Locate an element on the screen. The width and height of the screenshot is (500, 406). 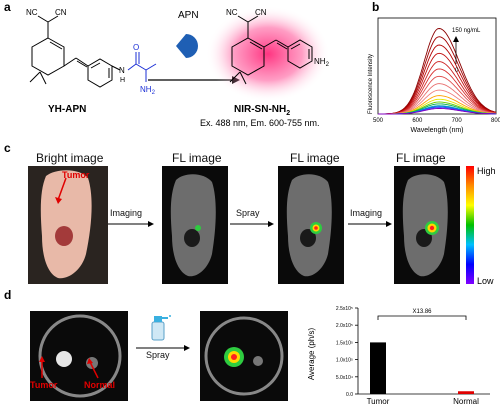
bar-category-label: Normal is located at coordinates (466, 401).